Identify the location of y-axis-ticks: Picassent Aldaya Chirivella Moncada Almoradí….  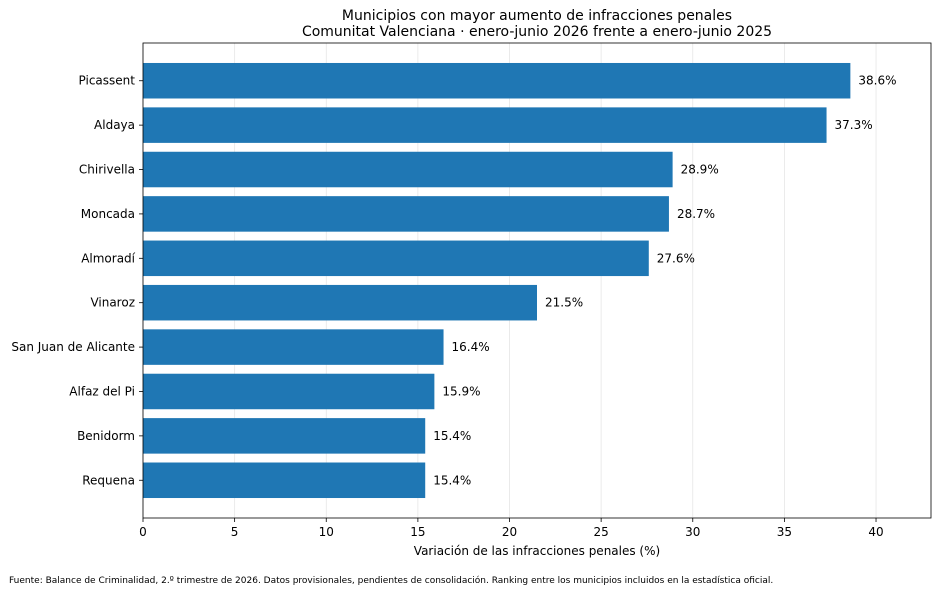
(77, 280).